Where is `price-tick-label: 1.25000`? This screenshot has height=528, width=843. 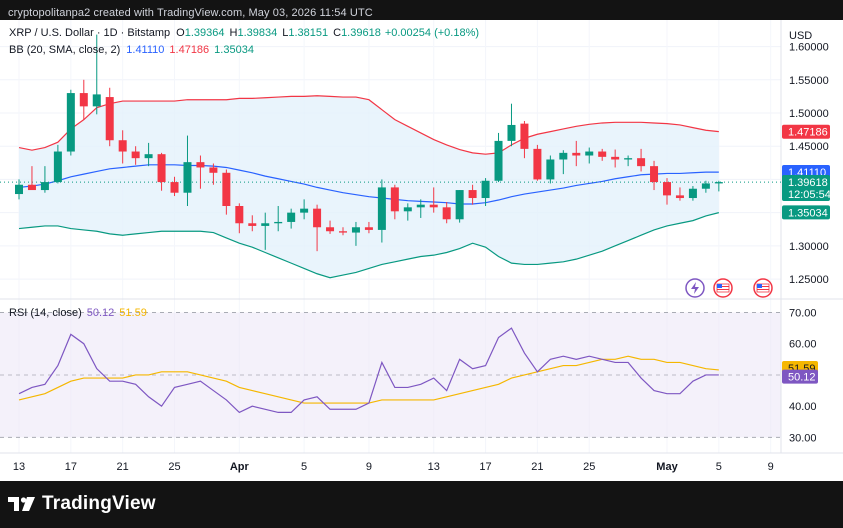
price-tick-label: 1.25000 is located at coordinates (809, 280).